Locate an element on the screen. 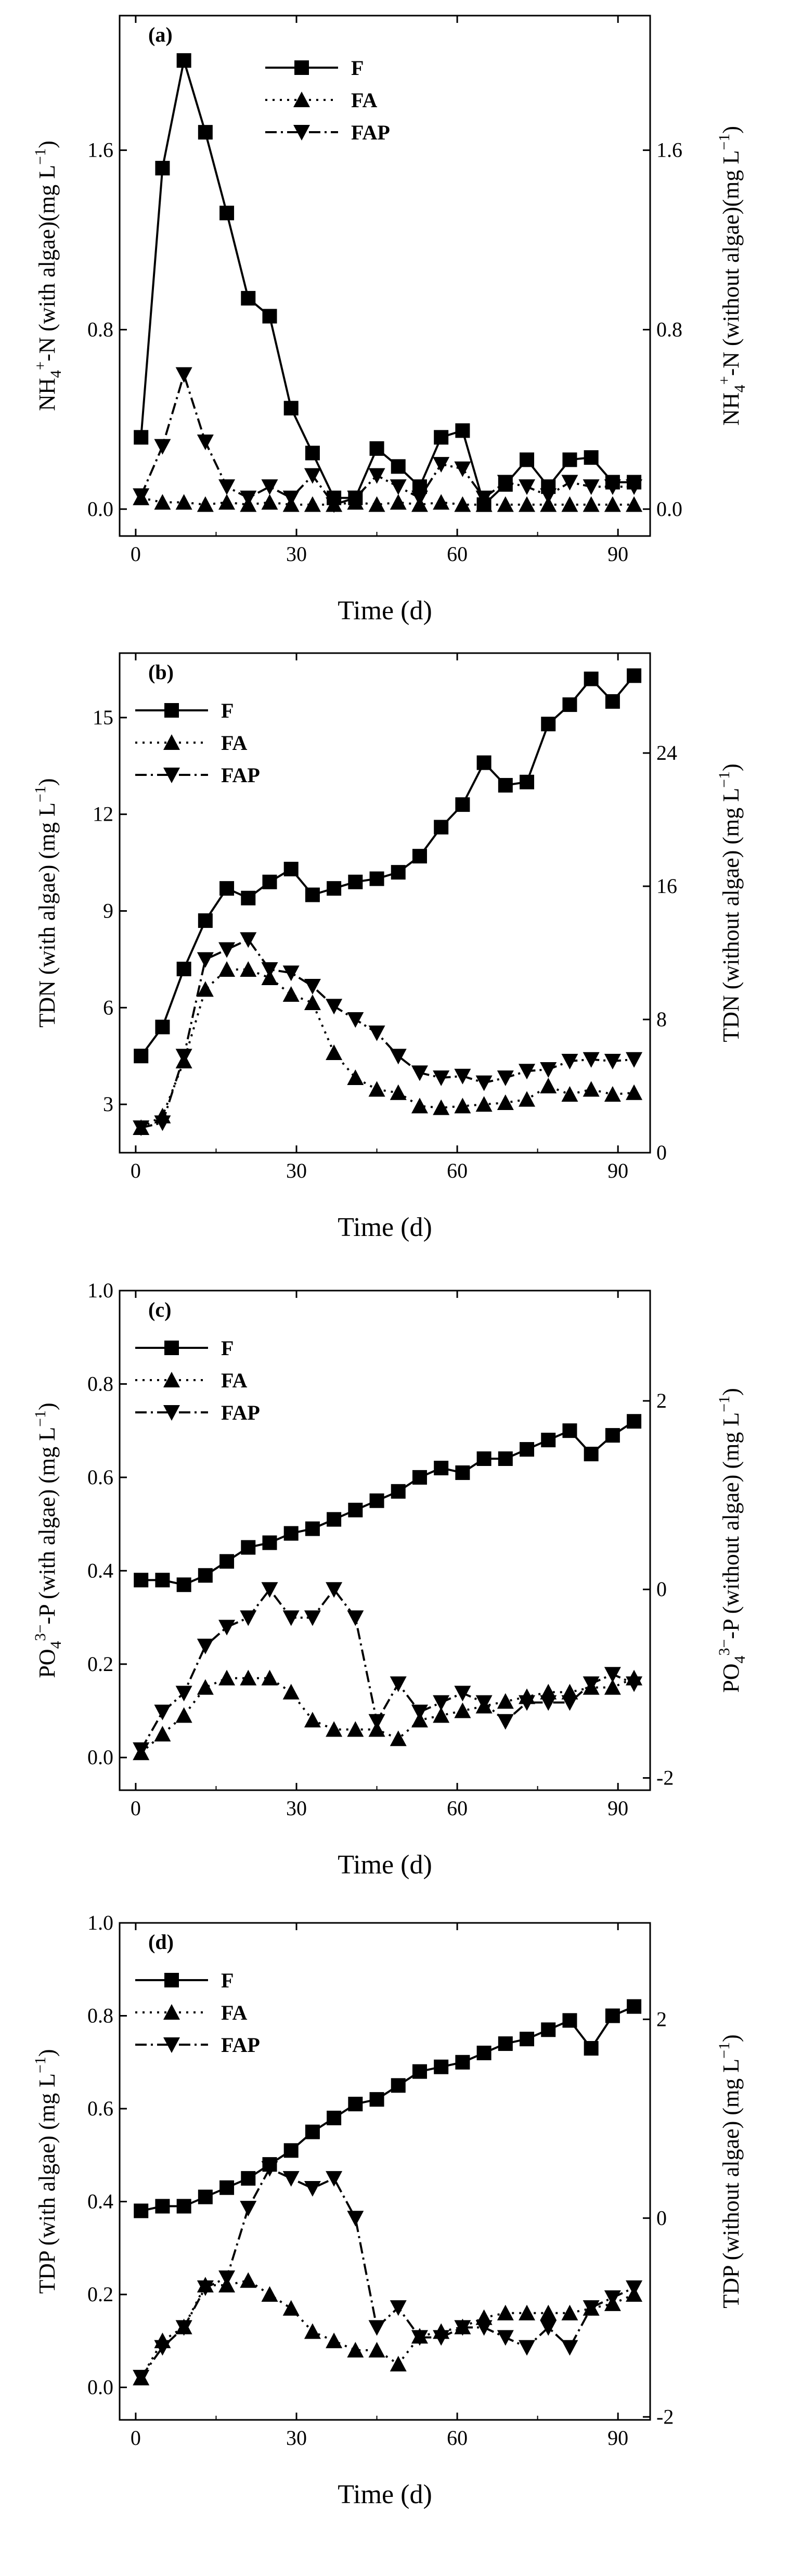 This screenshot has width=789, height=2576. y-axis-title-left-part: ) is located at coordinates (47, 782).